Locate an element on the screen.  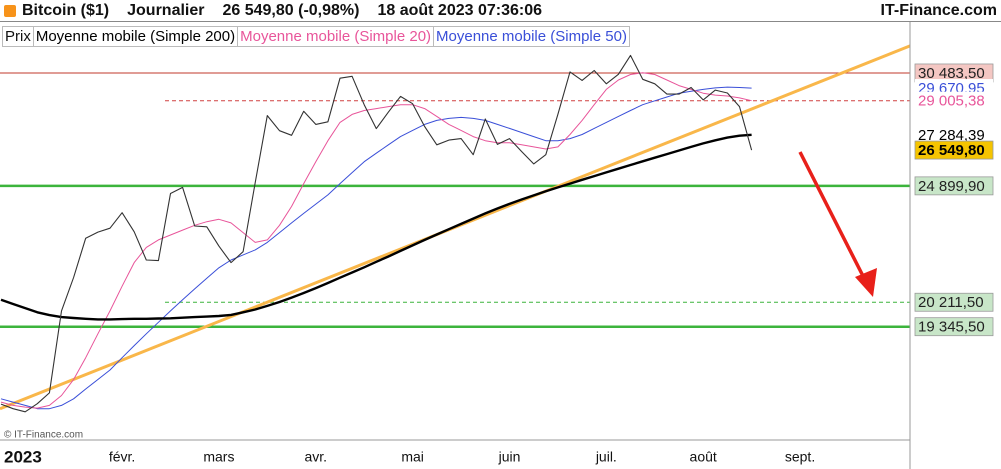
x-tick-label: 2023 is located at coordinates (23, 456).